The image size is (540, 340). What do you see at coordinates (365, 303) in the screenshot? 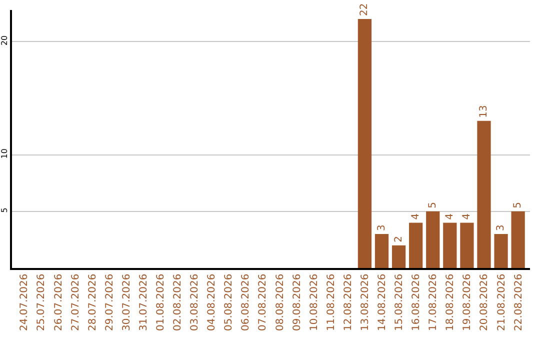
I see `x-tick-label: 13.08.2026` at bounding box center [365, 303].